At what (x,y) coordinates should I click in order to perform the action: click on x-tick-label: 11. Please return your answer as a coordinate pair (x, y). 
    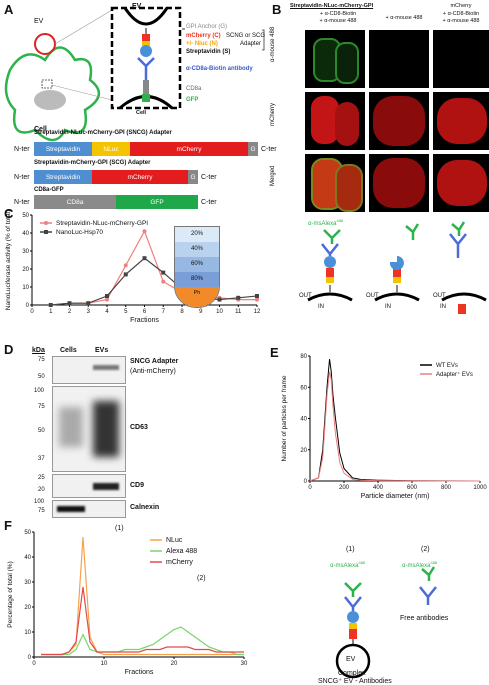
    Looking at the image, I should click on (238, 312).